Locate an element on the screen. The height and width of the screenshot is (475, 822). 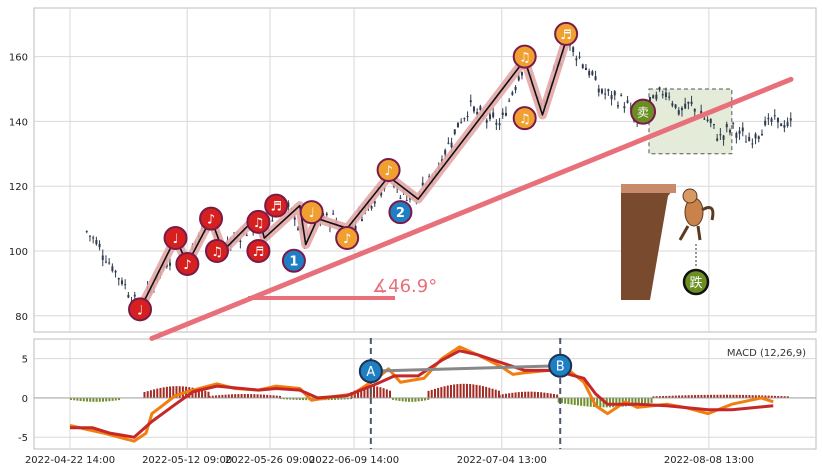
wave-marker-label: ♩ is located at coordinates (140, 310).